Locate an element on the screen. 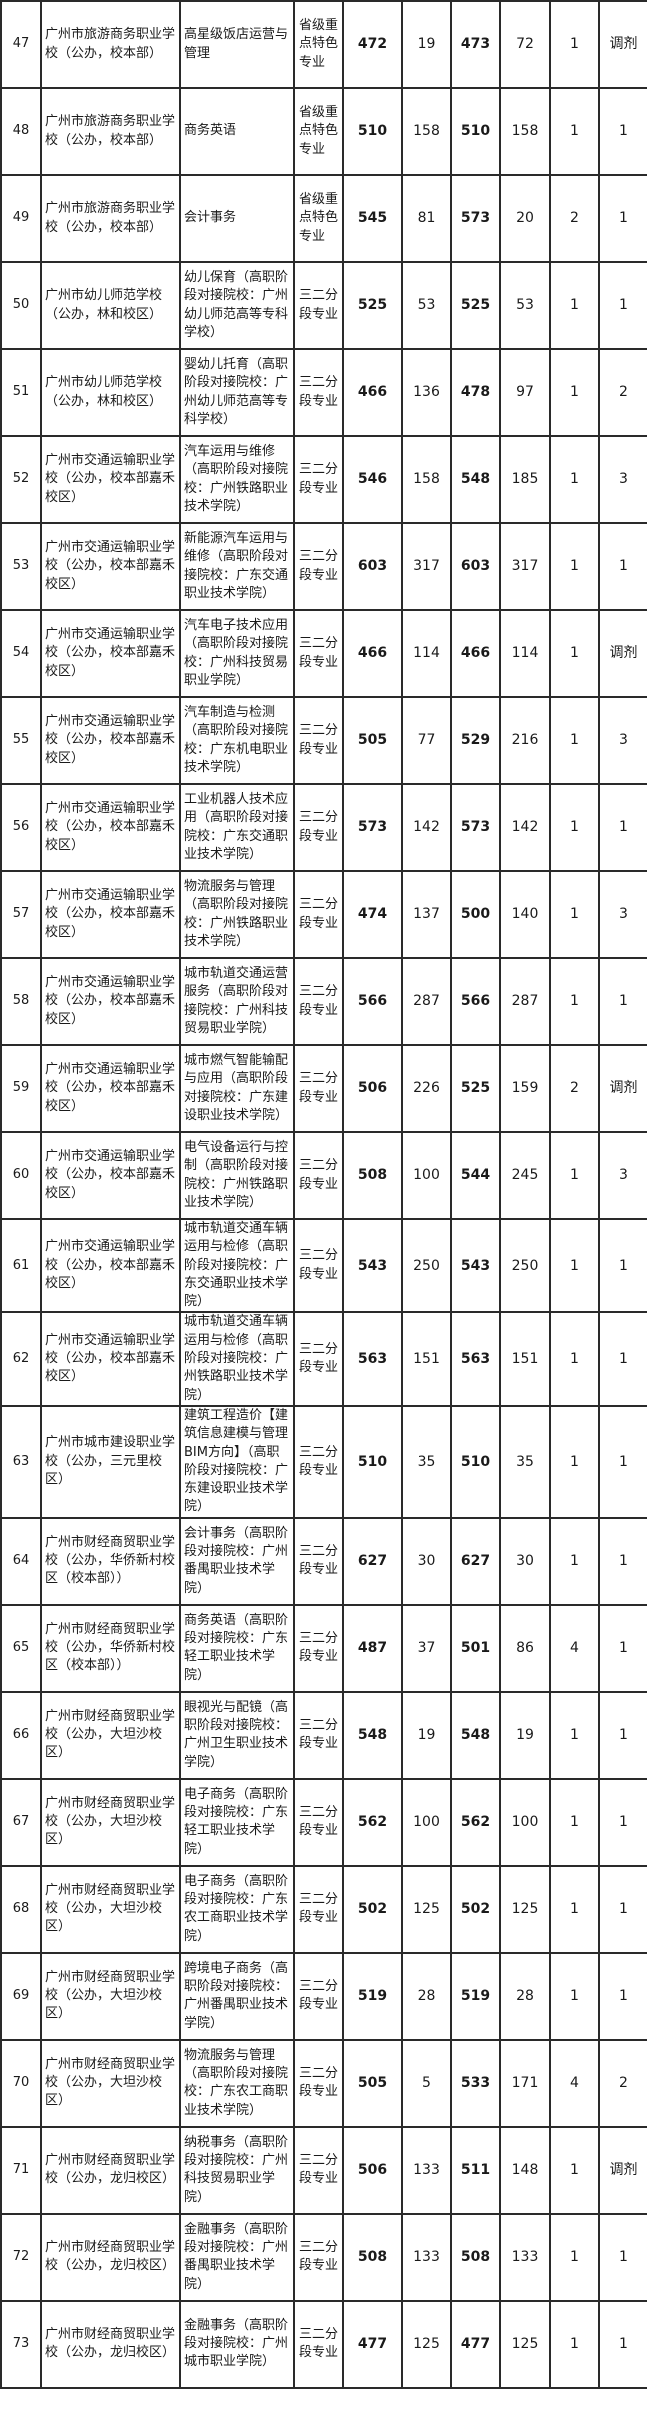  rank-1-cell: 81 is located at coordinates (426, 218).